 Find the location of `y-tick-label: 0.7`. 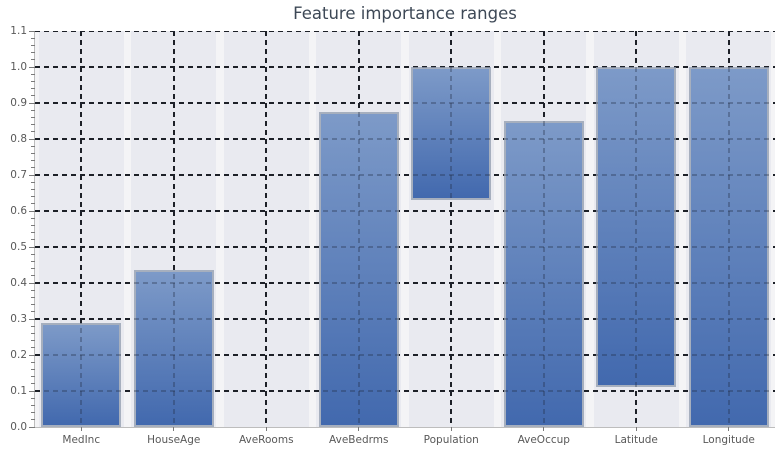

y-tick-label: 0.7 is located at coordinates (18, 174).